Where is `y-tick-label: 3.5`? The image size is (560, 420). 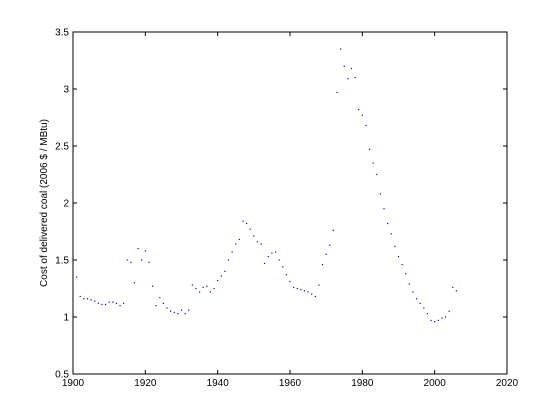
y-tick-label: 3.5 is located at coordinates (62, 33).